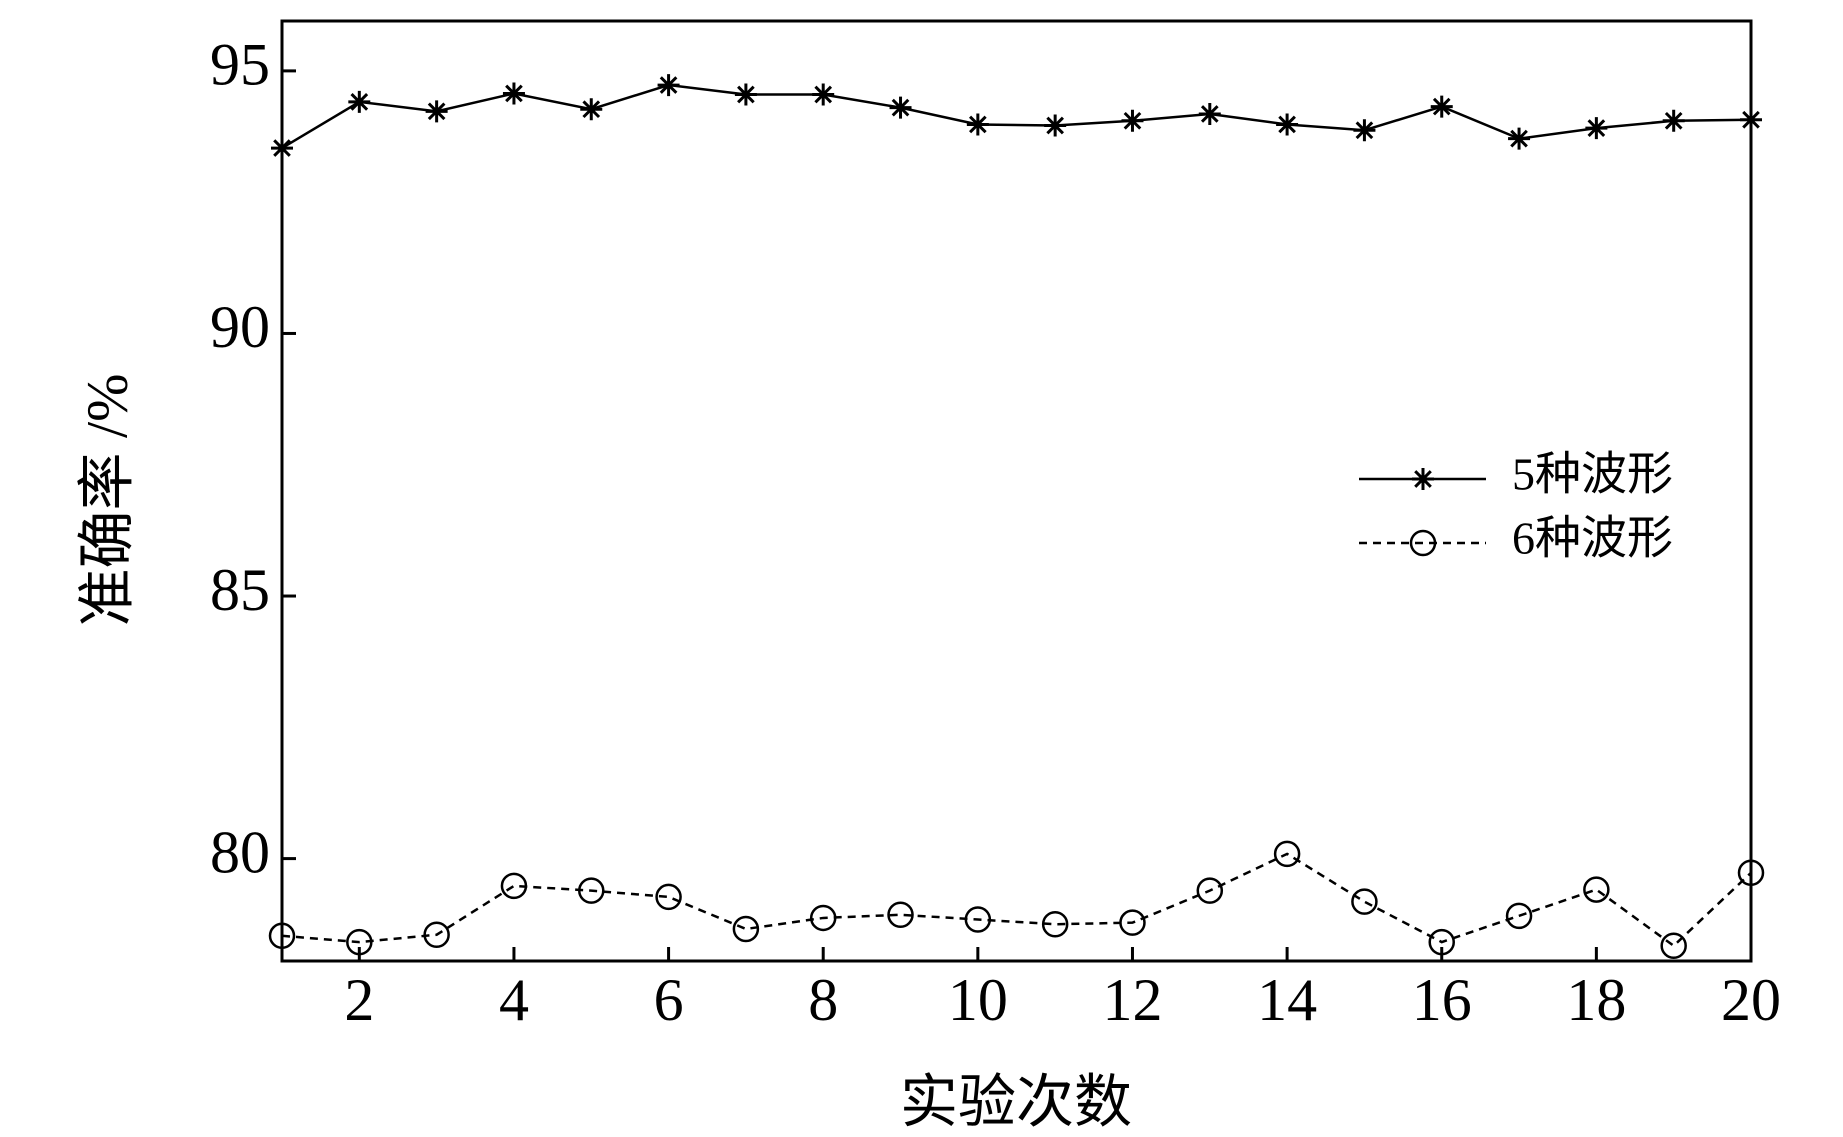 Image resolution: width=1843 pixels, height=1137 pixels. What do you see at coordinates (240, 327) in the screenshot?
I see `y-tick-label: 90` at bounding box center [240, 327].